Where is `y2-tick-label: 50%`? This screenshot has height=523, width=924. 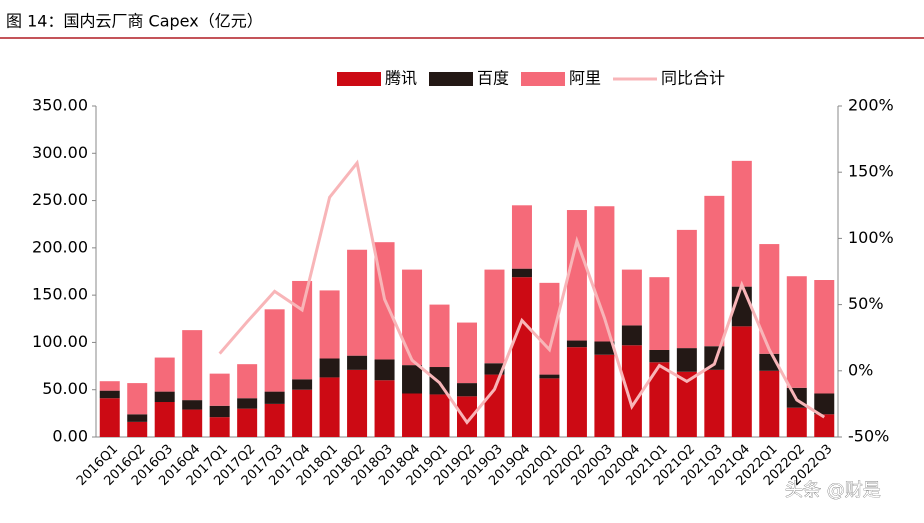
y2-tick-label: 50% is located at coordinates (866, 303).